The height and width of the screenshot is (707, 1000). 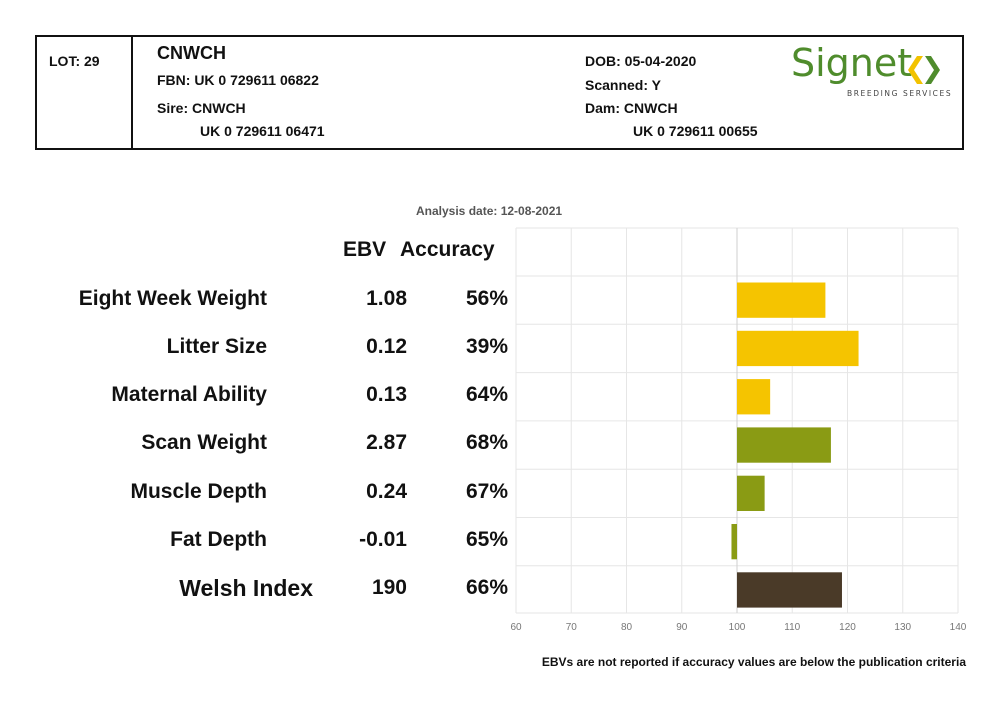 I want to click on accuracy-value: 65%, so click(x=486, y=539).